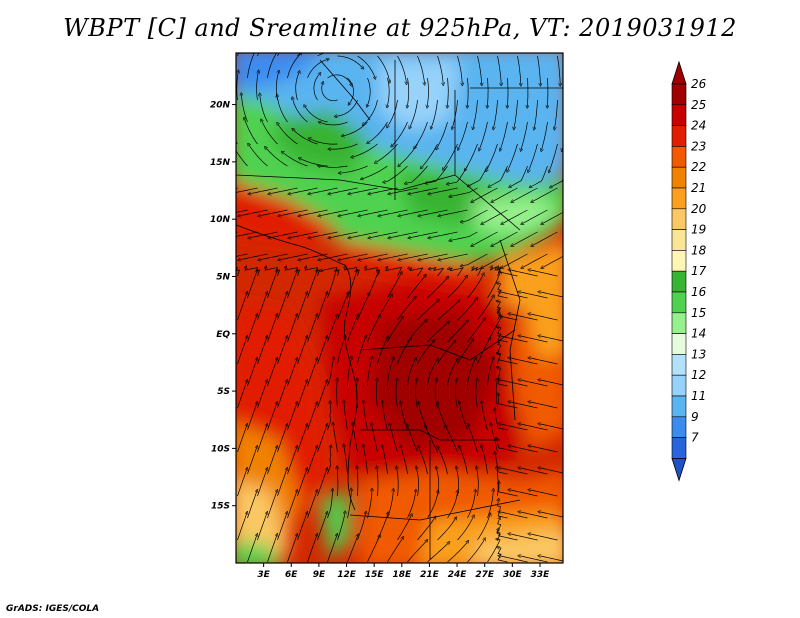 The height and width of the screenshot is (618, 800). Describe the element at coordinates (699, 271) in the screenshot. I see `colorbar-label: 17` at that location.